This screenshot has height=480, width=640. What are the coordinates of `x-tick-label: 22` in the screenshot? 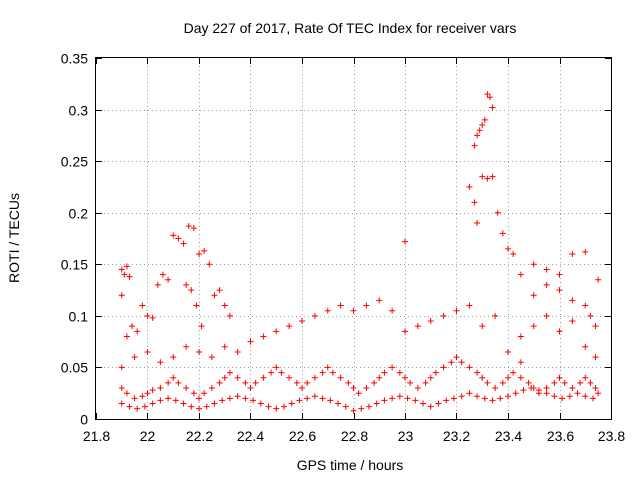 It's located at (148, 436).